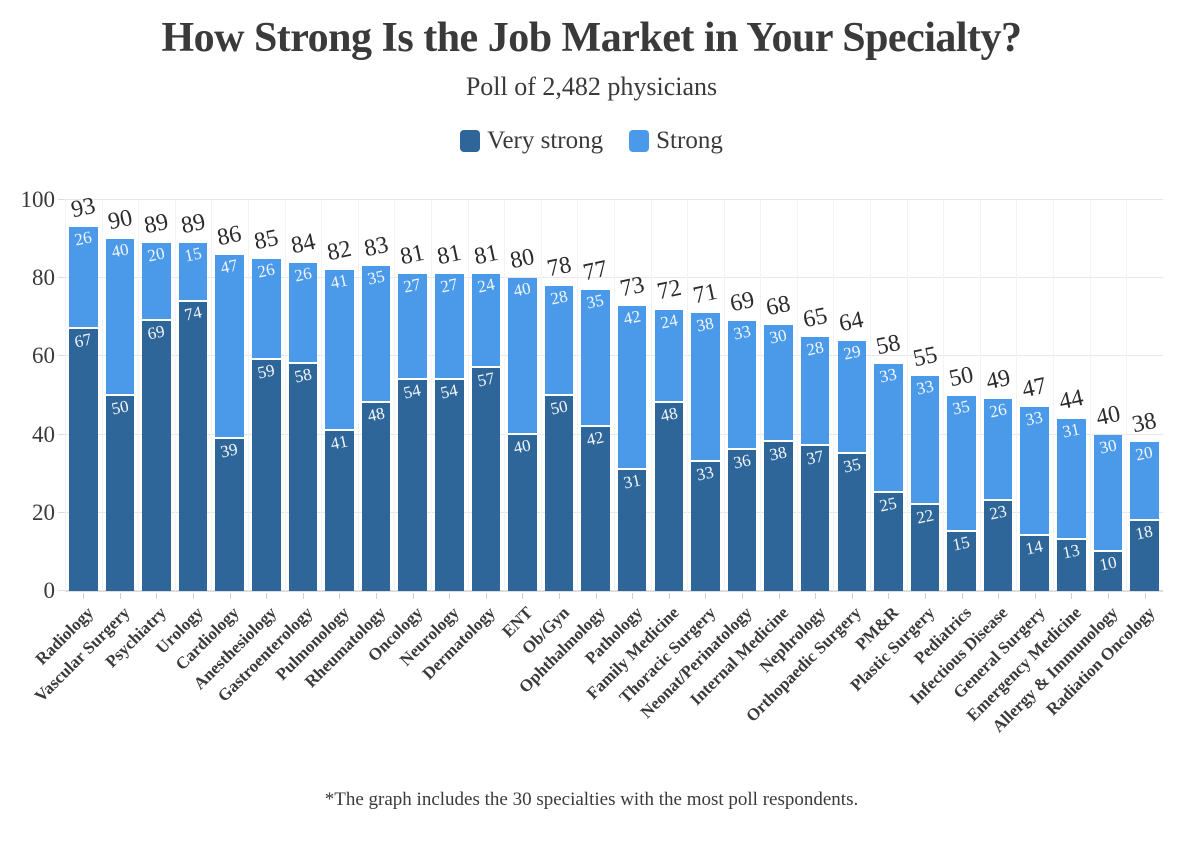 The image size is (1183, 849). I want to click on bar-group: 89 20 69, so click(156, 399).